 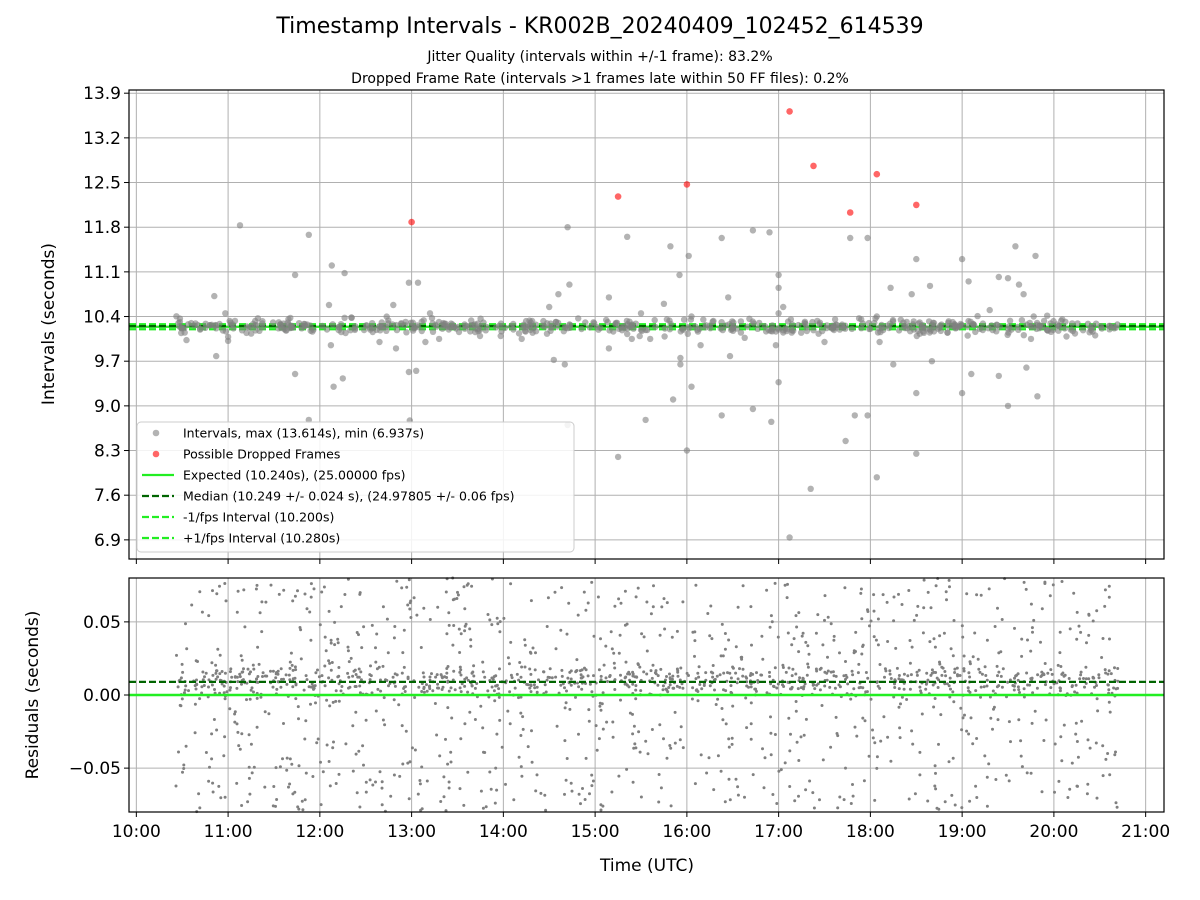 What do you see at coordinates (1053, 832) in the screenshot?
I see `x-tick-label: 20:00` at bounding box center [1053, 832].